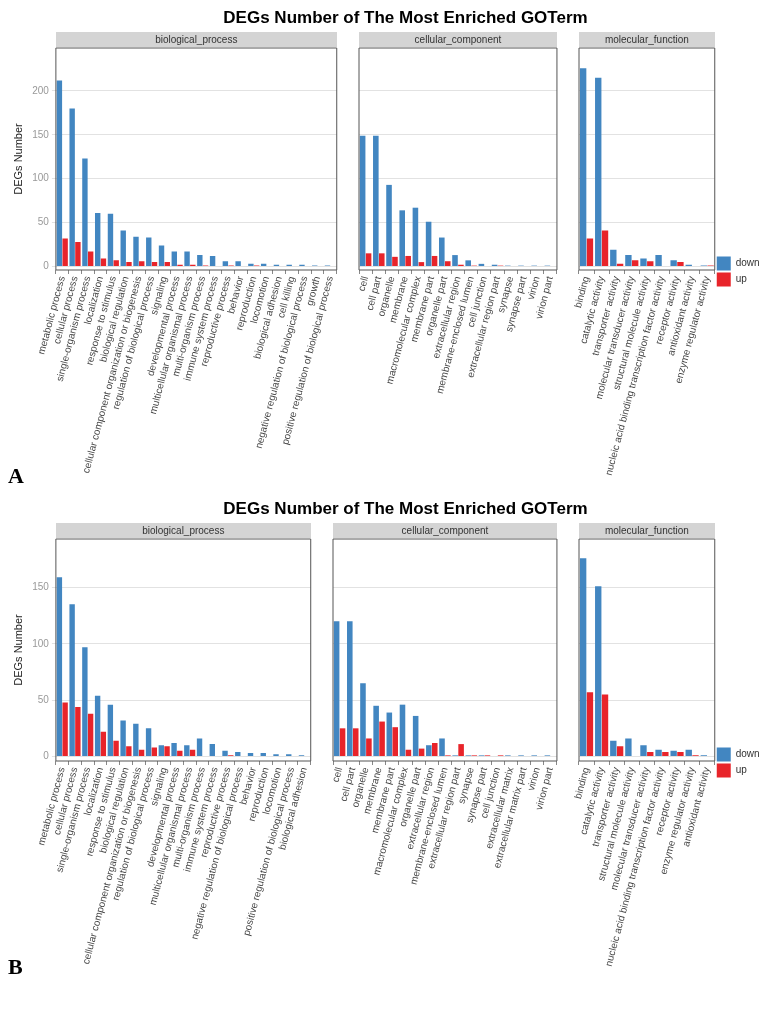 This screenshot has height=1023, width=771. Describe the element at coordinates (647, 530) in the screenshot. I see `chart-subtitle: molecular_function` at that location.